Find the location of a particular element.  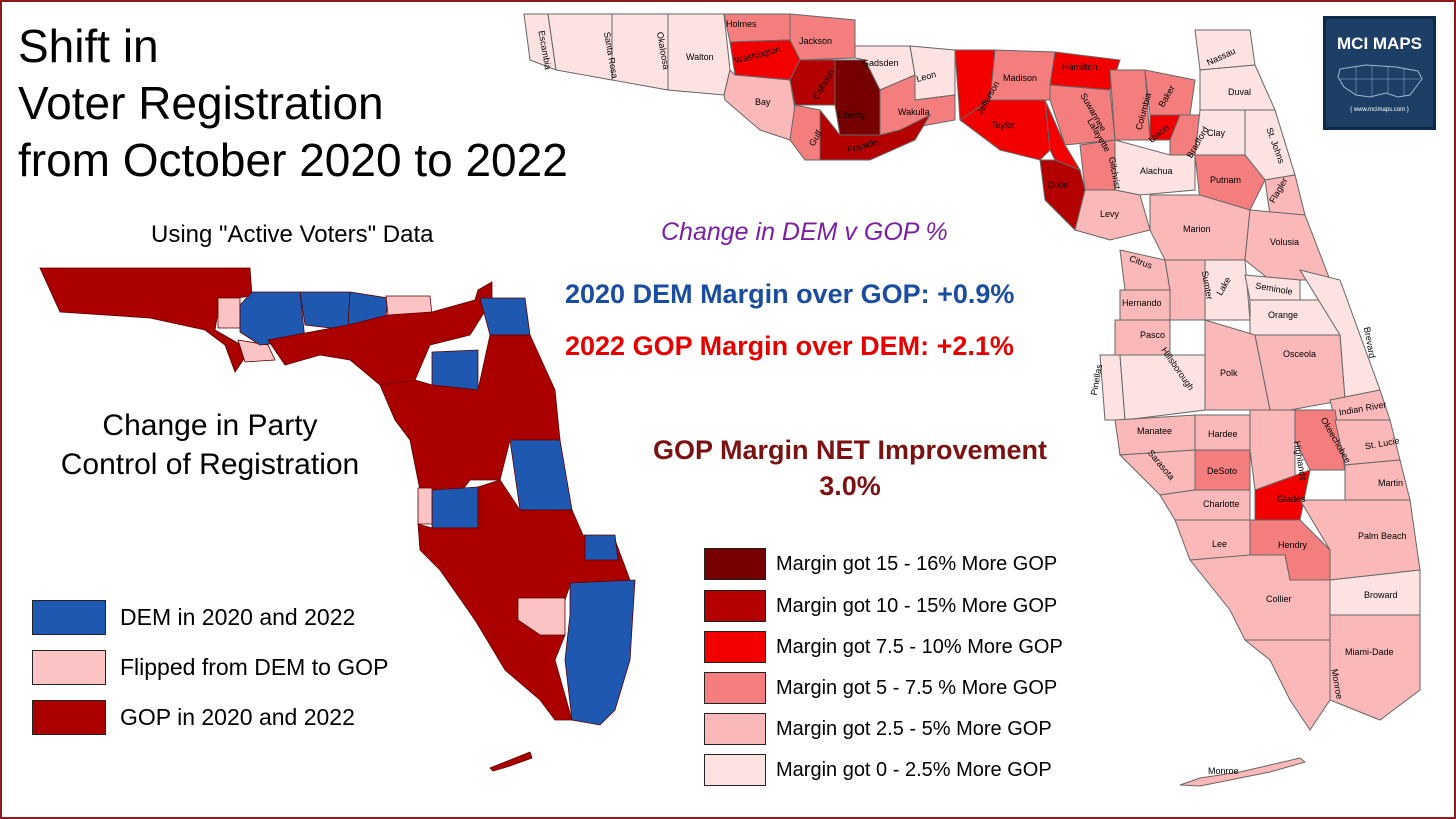

county-label: Collier is located at coordinates (1279, 599).